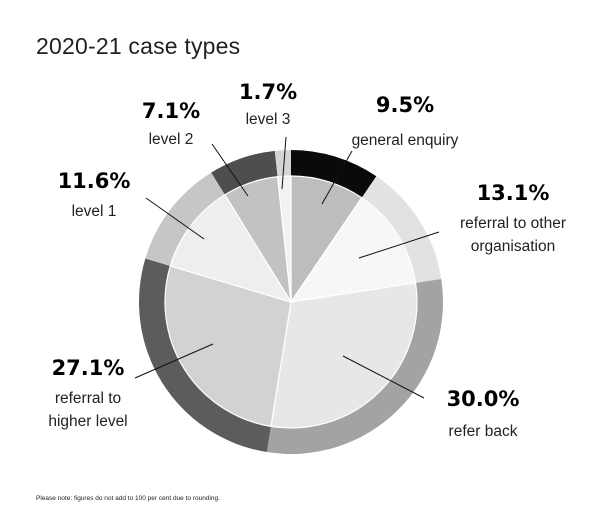  I want to click on slice-label-referral-to-higher-level: referral to, so click(88, 398).